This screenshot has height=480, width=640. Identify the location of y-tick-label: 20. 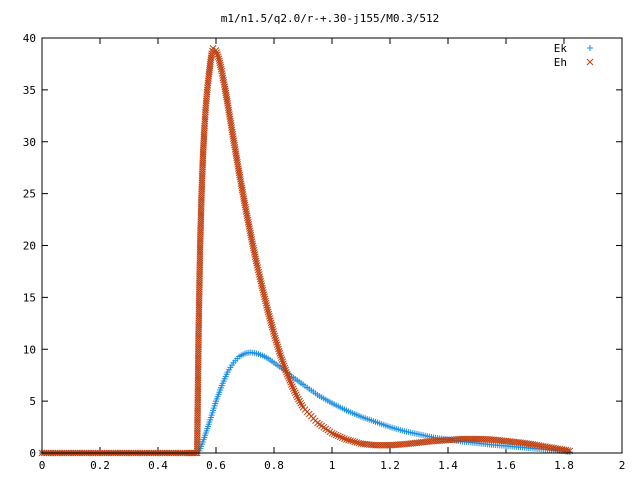
(29, 246).